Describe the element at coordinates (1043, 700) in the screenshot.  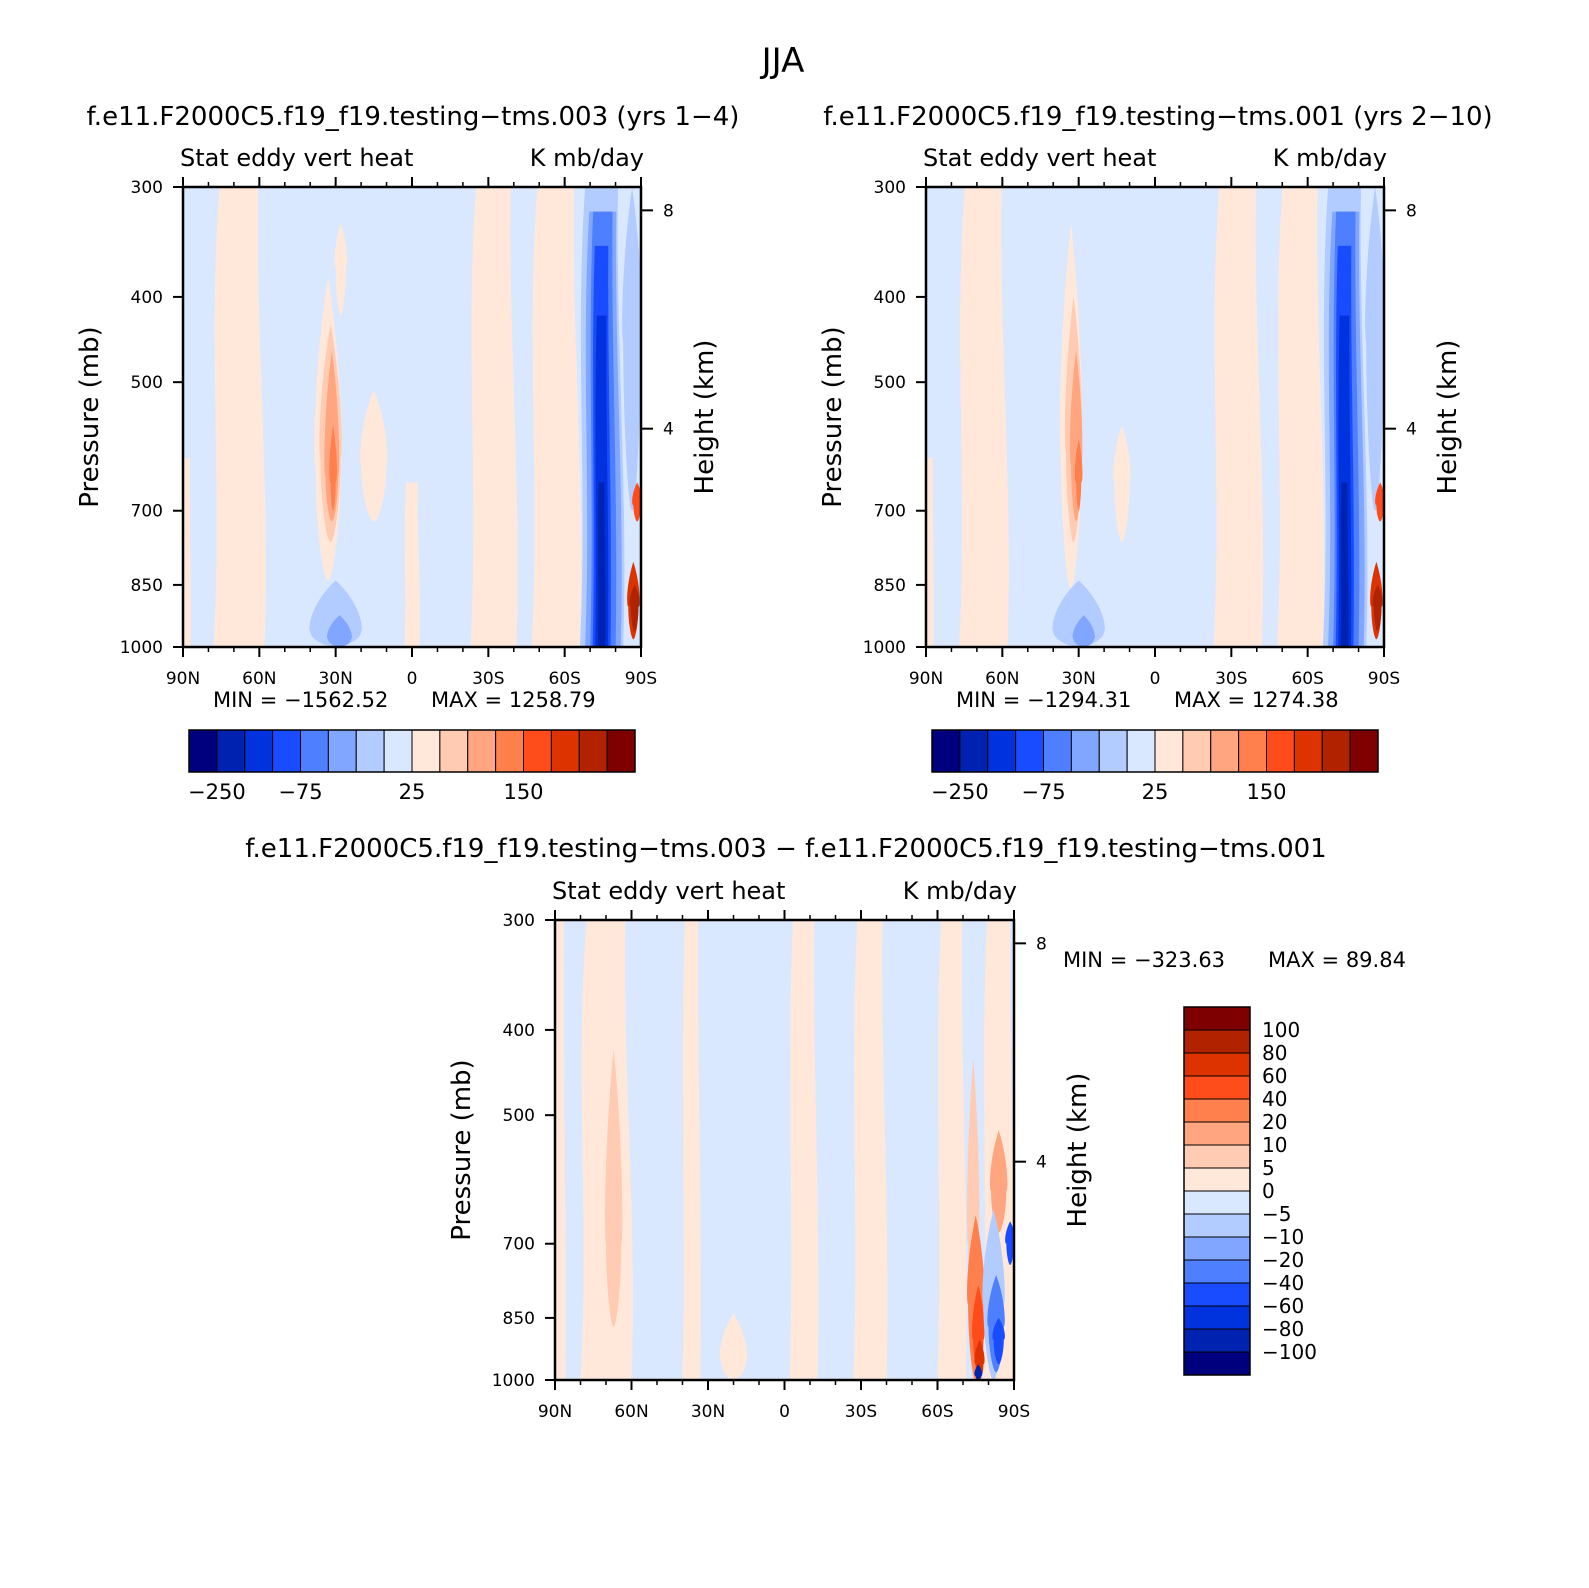
I see `min-label: MIN = −1294.31` at that location.